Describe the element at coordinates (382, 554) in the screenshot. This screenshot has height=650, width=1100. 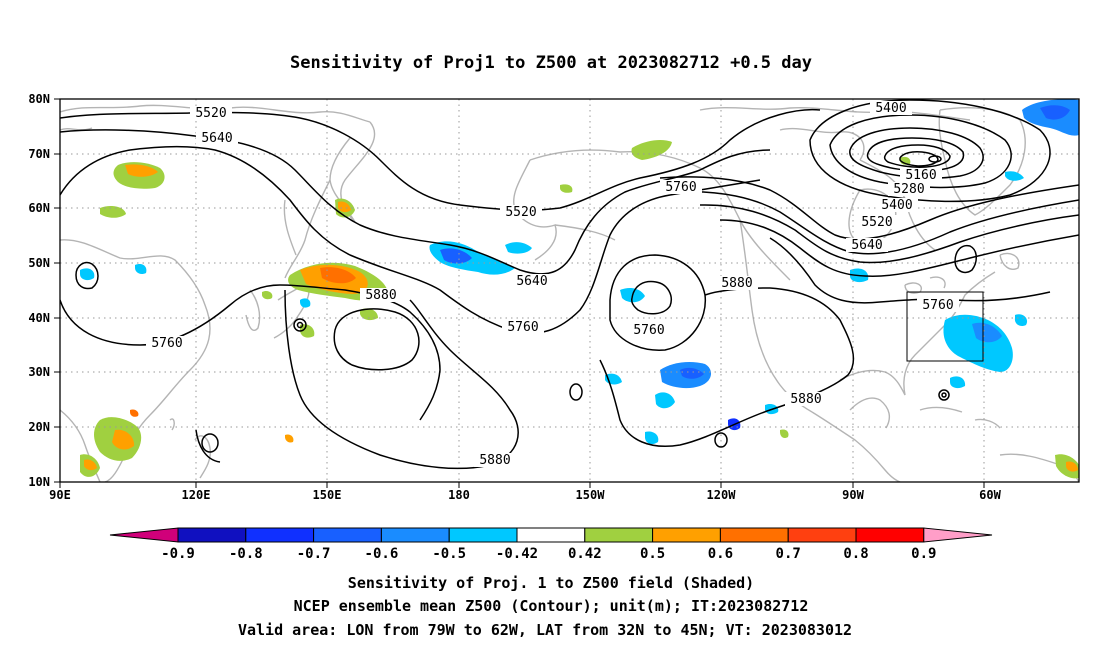
I see `colorbar-label: -0.6` at that location.